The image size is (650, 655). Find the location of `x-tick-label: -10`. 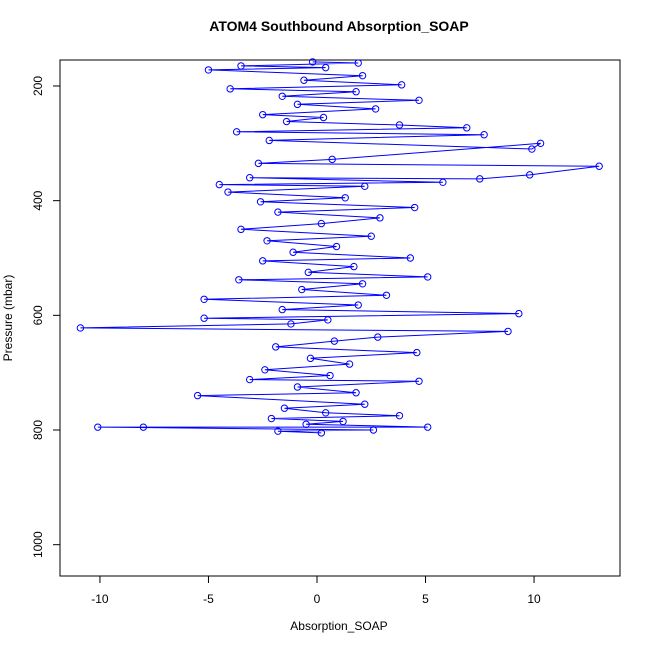

x-tick-label: -10 is located at coordinates (100, 599).